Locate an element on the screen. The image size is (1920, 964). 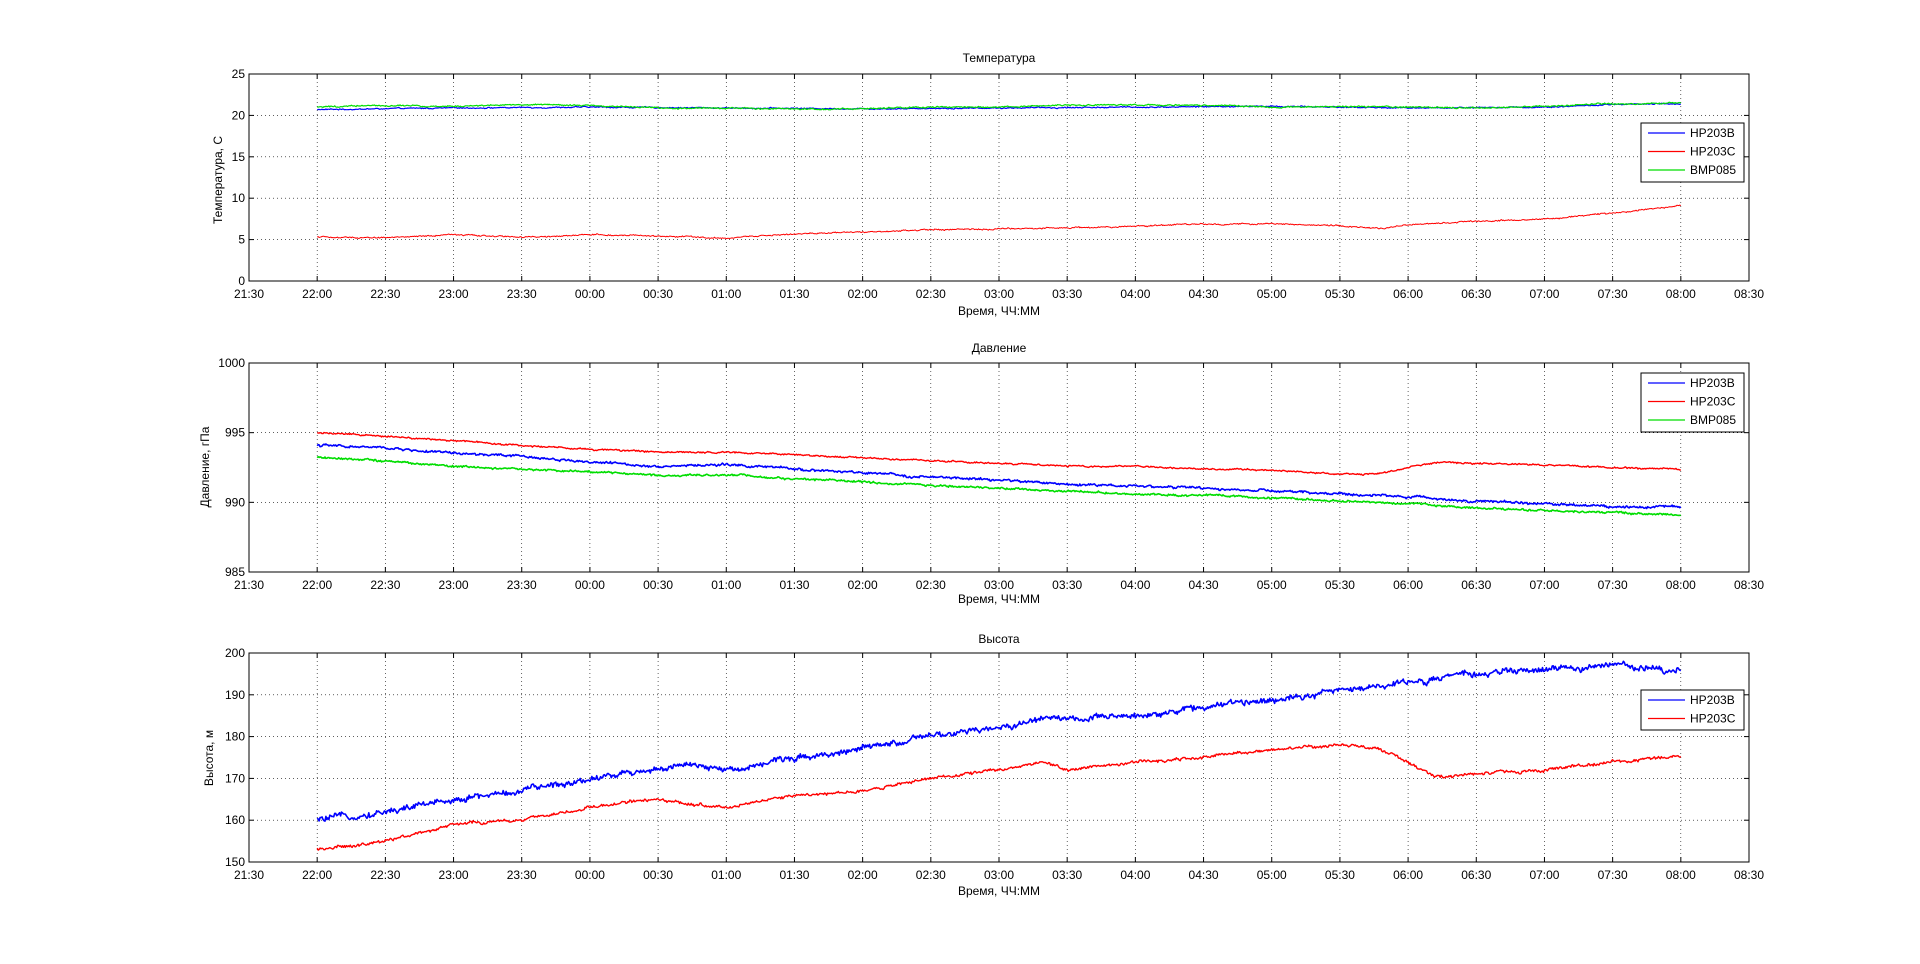
altitude-x-tick-label: 00:30 is located at coordinates (658, 875).